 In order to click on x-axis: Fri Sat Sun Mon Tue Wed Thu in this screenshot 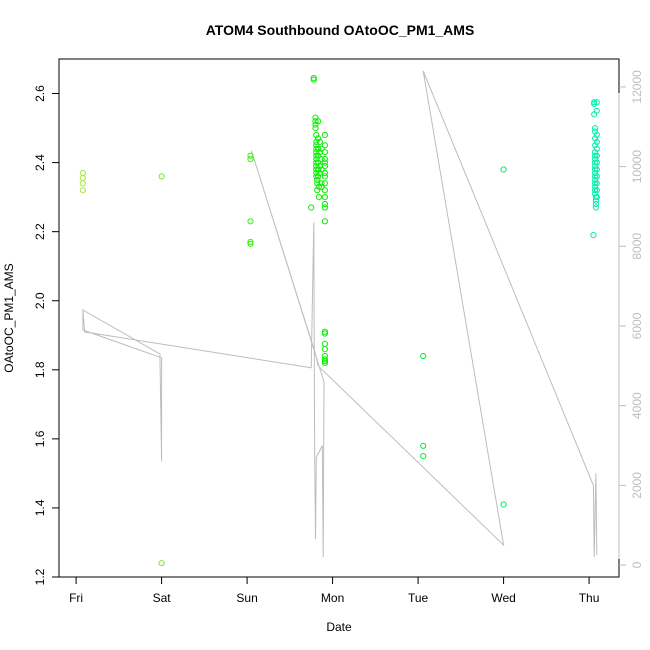, I will do `click(334, 591)`.